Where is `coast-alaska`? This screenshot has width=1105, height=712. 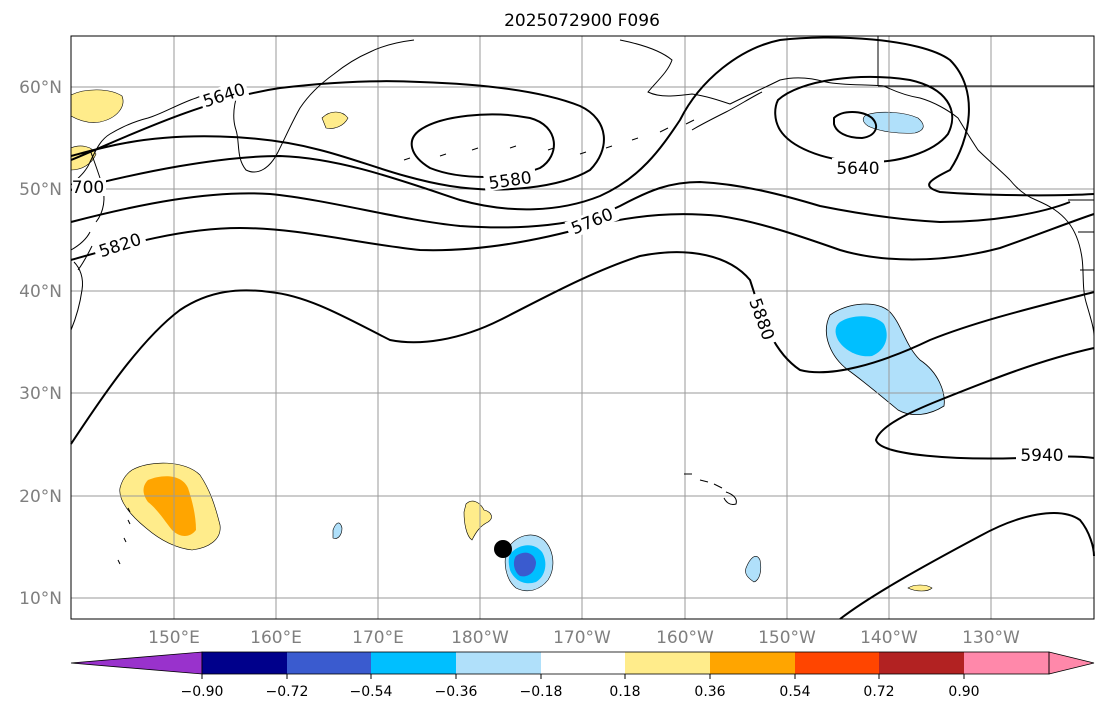 coast-alaska is located at coordinates (815, 110).